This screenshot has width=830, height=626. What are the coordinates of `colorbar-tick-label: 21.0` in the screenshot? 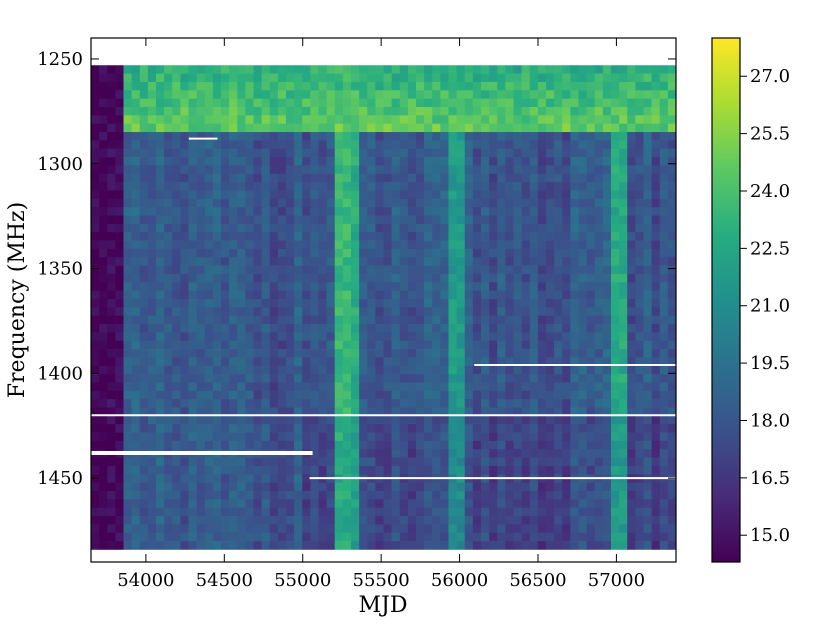 It's located at (770, 306).